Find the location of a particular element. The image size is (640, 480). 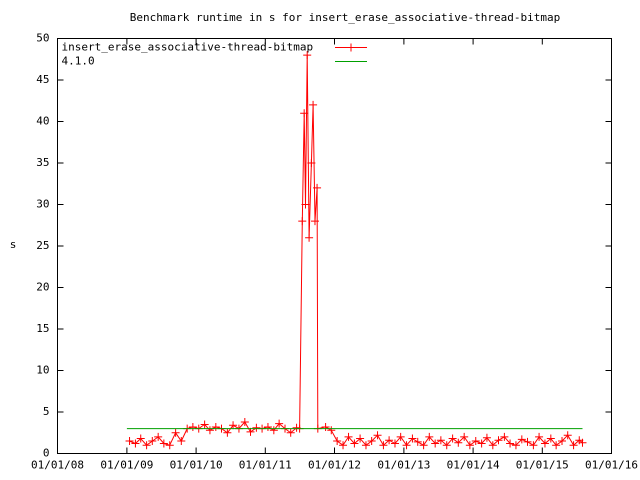

y-tick-label: 50 is located at coordinates (42, 38).